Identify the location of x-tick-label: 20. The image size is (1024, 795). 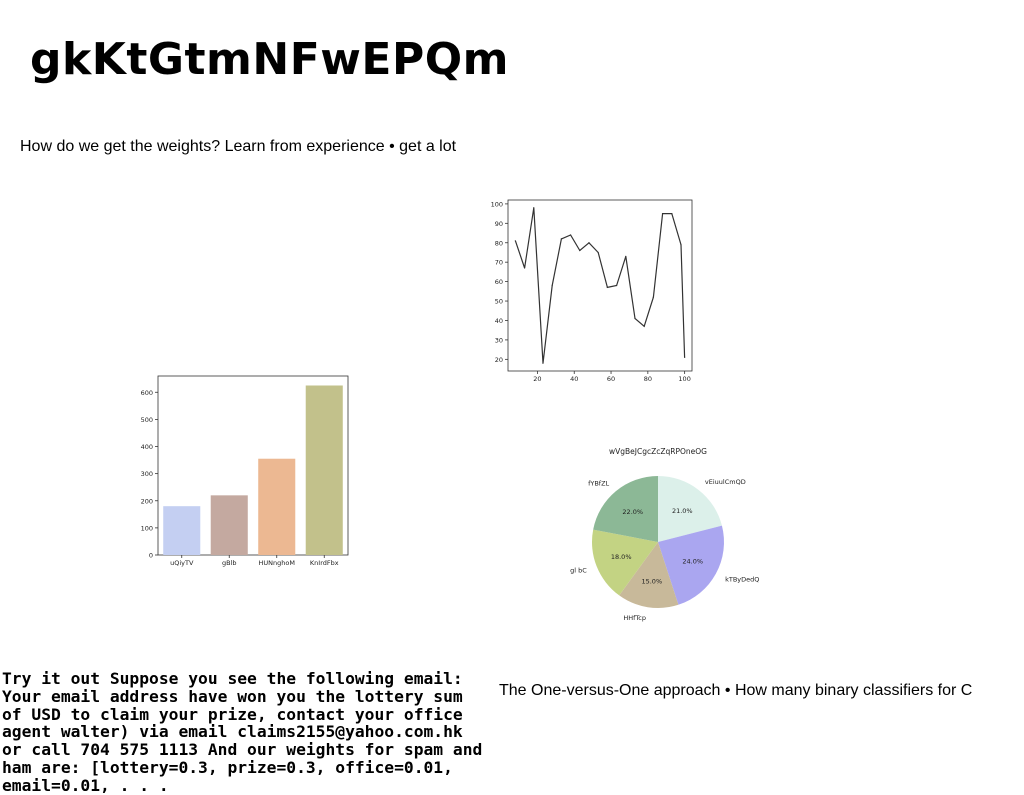
(537, 379).